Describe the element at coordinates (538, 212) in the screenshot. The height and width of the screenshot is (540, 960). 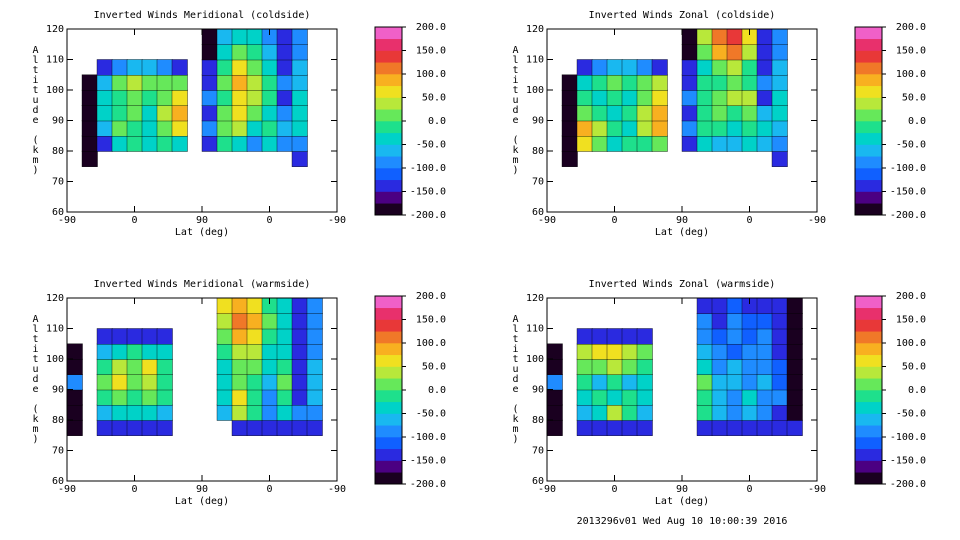
I see `y-tick-label: 60` at that location.